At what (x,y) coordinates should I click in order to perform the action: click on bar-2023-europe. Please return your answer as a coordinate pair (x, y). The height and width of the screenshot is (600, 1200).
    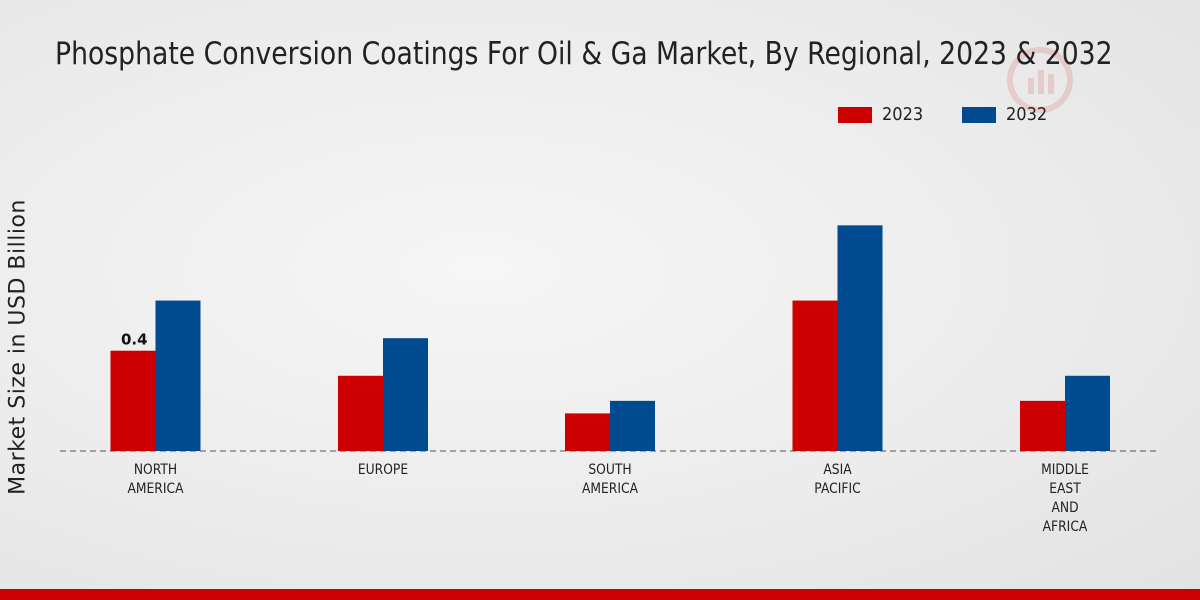
    Looking at the image, I should click on (360, 413).